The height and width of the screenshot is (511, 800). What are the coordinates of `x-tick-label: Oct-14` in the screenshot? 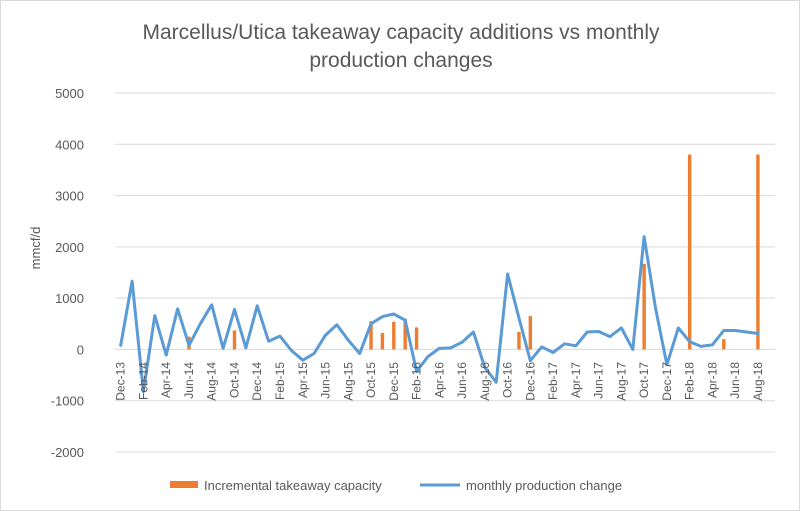 It's located at (234, 380).